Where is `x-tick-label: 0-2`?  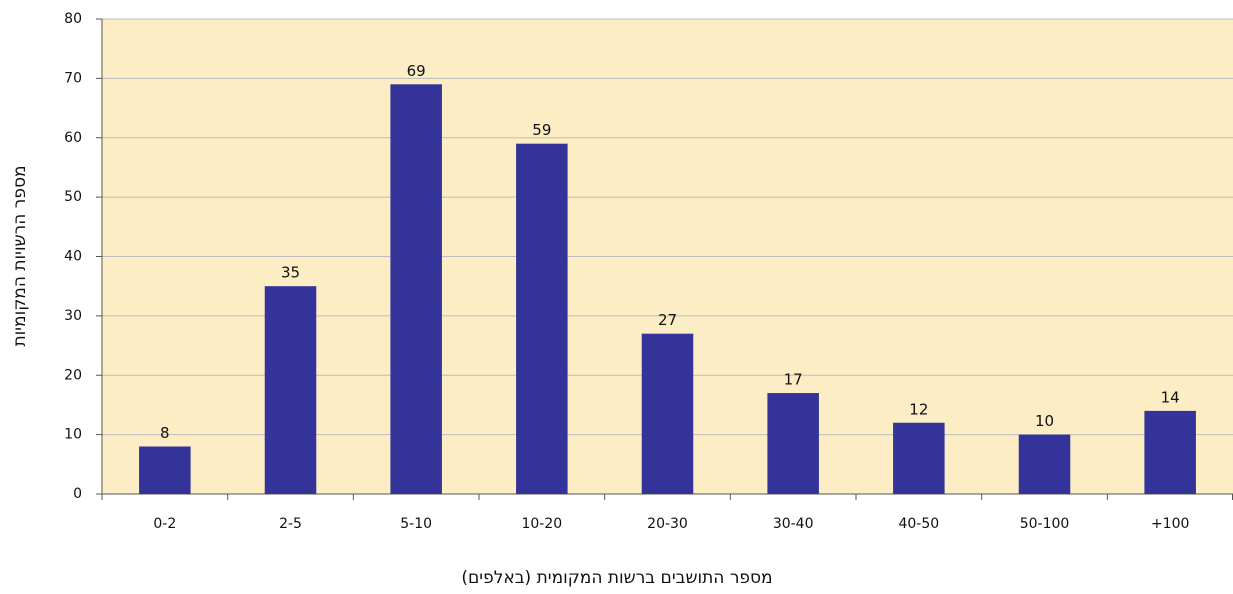
x-tick-label: 0-2 is located at coordinates (164, 524).